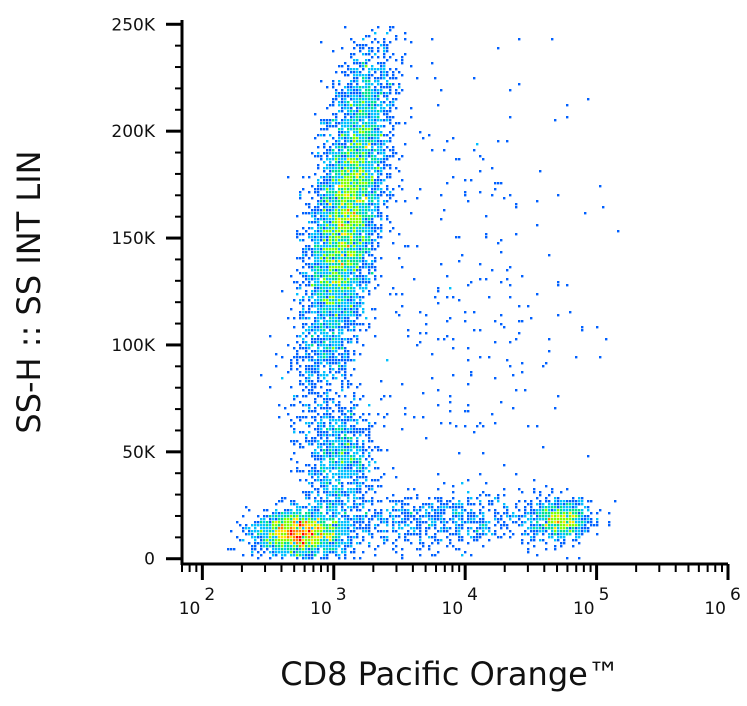 The width and height of the screenshot is (747, 706). What do you see at coordinates (604, 595) in the screenshot?
I see `x-tick-exponent: 5` at bounding box center [604, 595].